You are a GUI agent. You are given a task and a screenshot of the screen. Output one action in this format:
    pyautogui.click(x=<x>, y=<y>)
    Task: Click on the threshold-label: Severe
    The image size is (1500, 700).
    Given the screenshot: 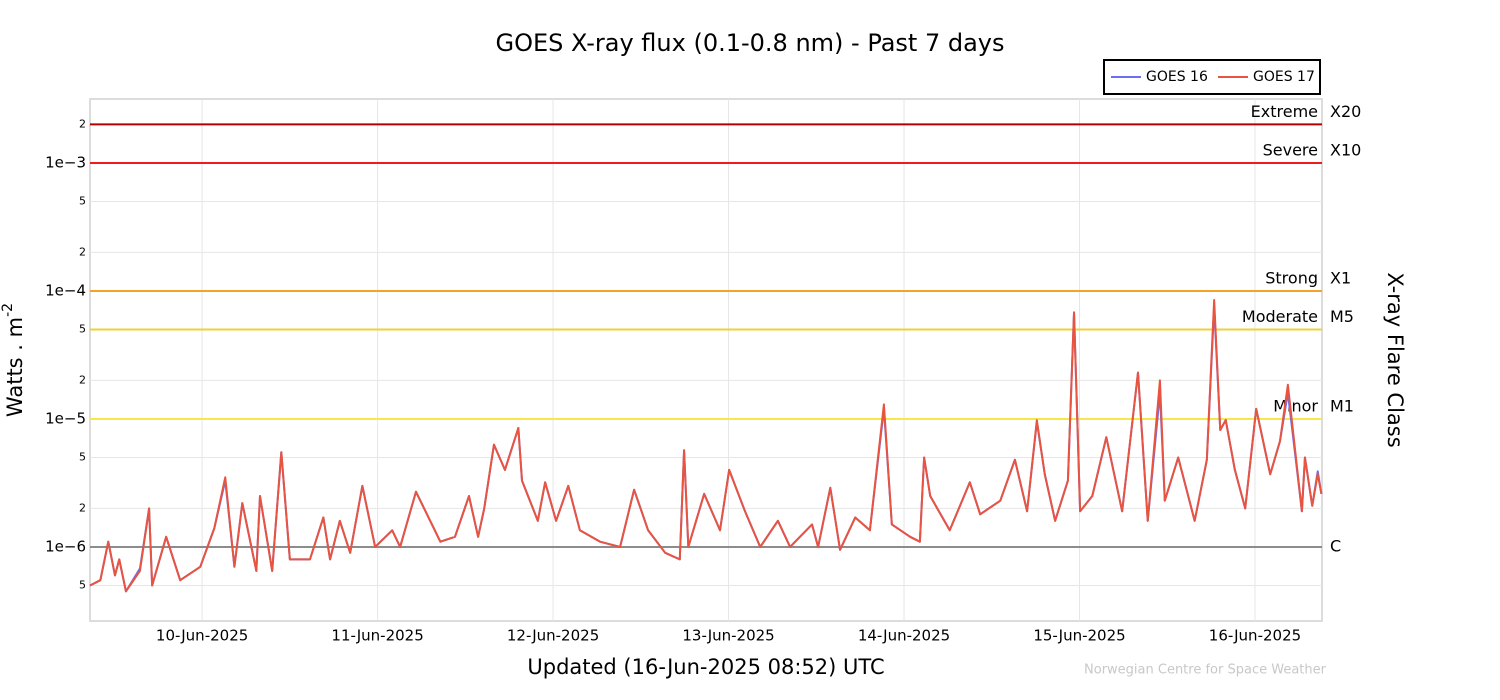 What is the action you would take?
    pyautogui.click(x=1290, y=149)
    